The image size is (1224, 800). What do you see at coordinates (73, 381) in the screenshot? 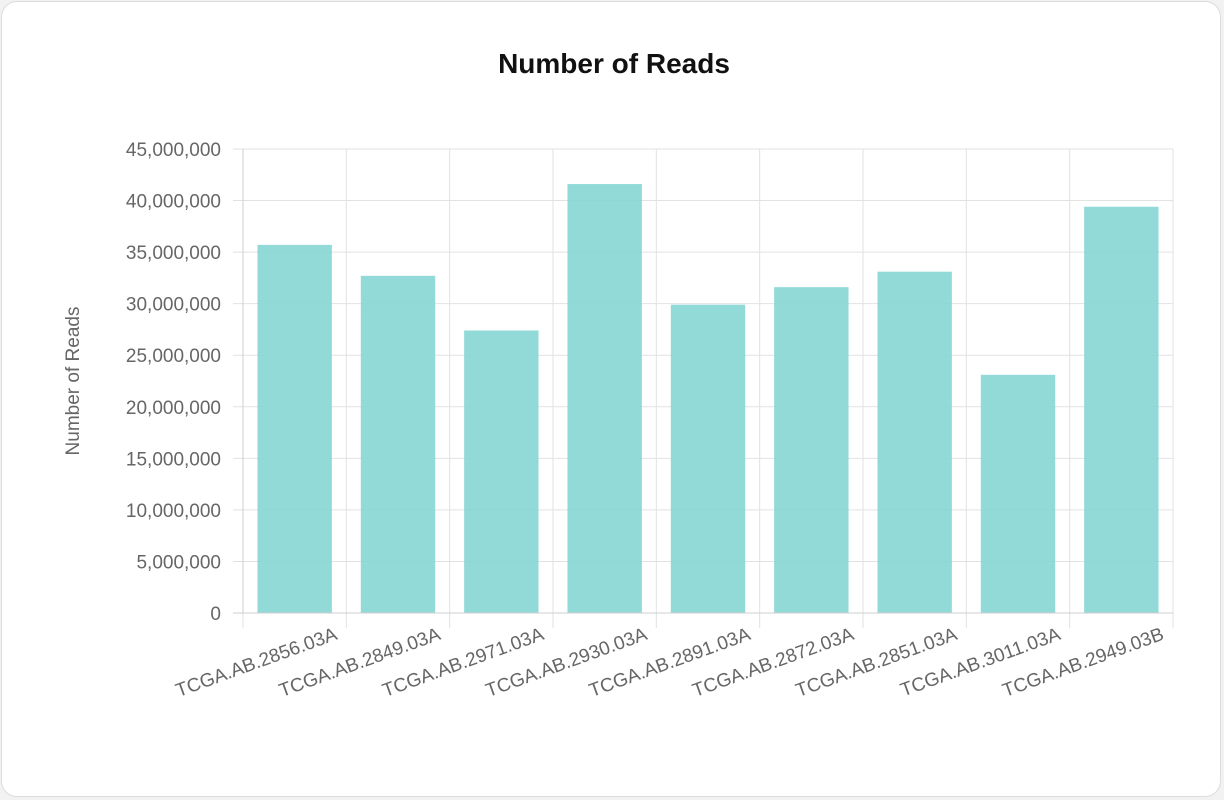
I see `y-axis-label: Number of Reads` at bounding box center [73, 381].